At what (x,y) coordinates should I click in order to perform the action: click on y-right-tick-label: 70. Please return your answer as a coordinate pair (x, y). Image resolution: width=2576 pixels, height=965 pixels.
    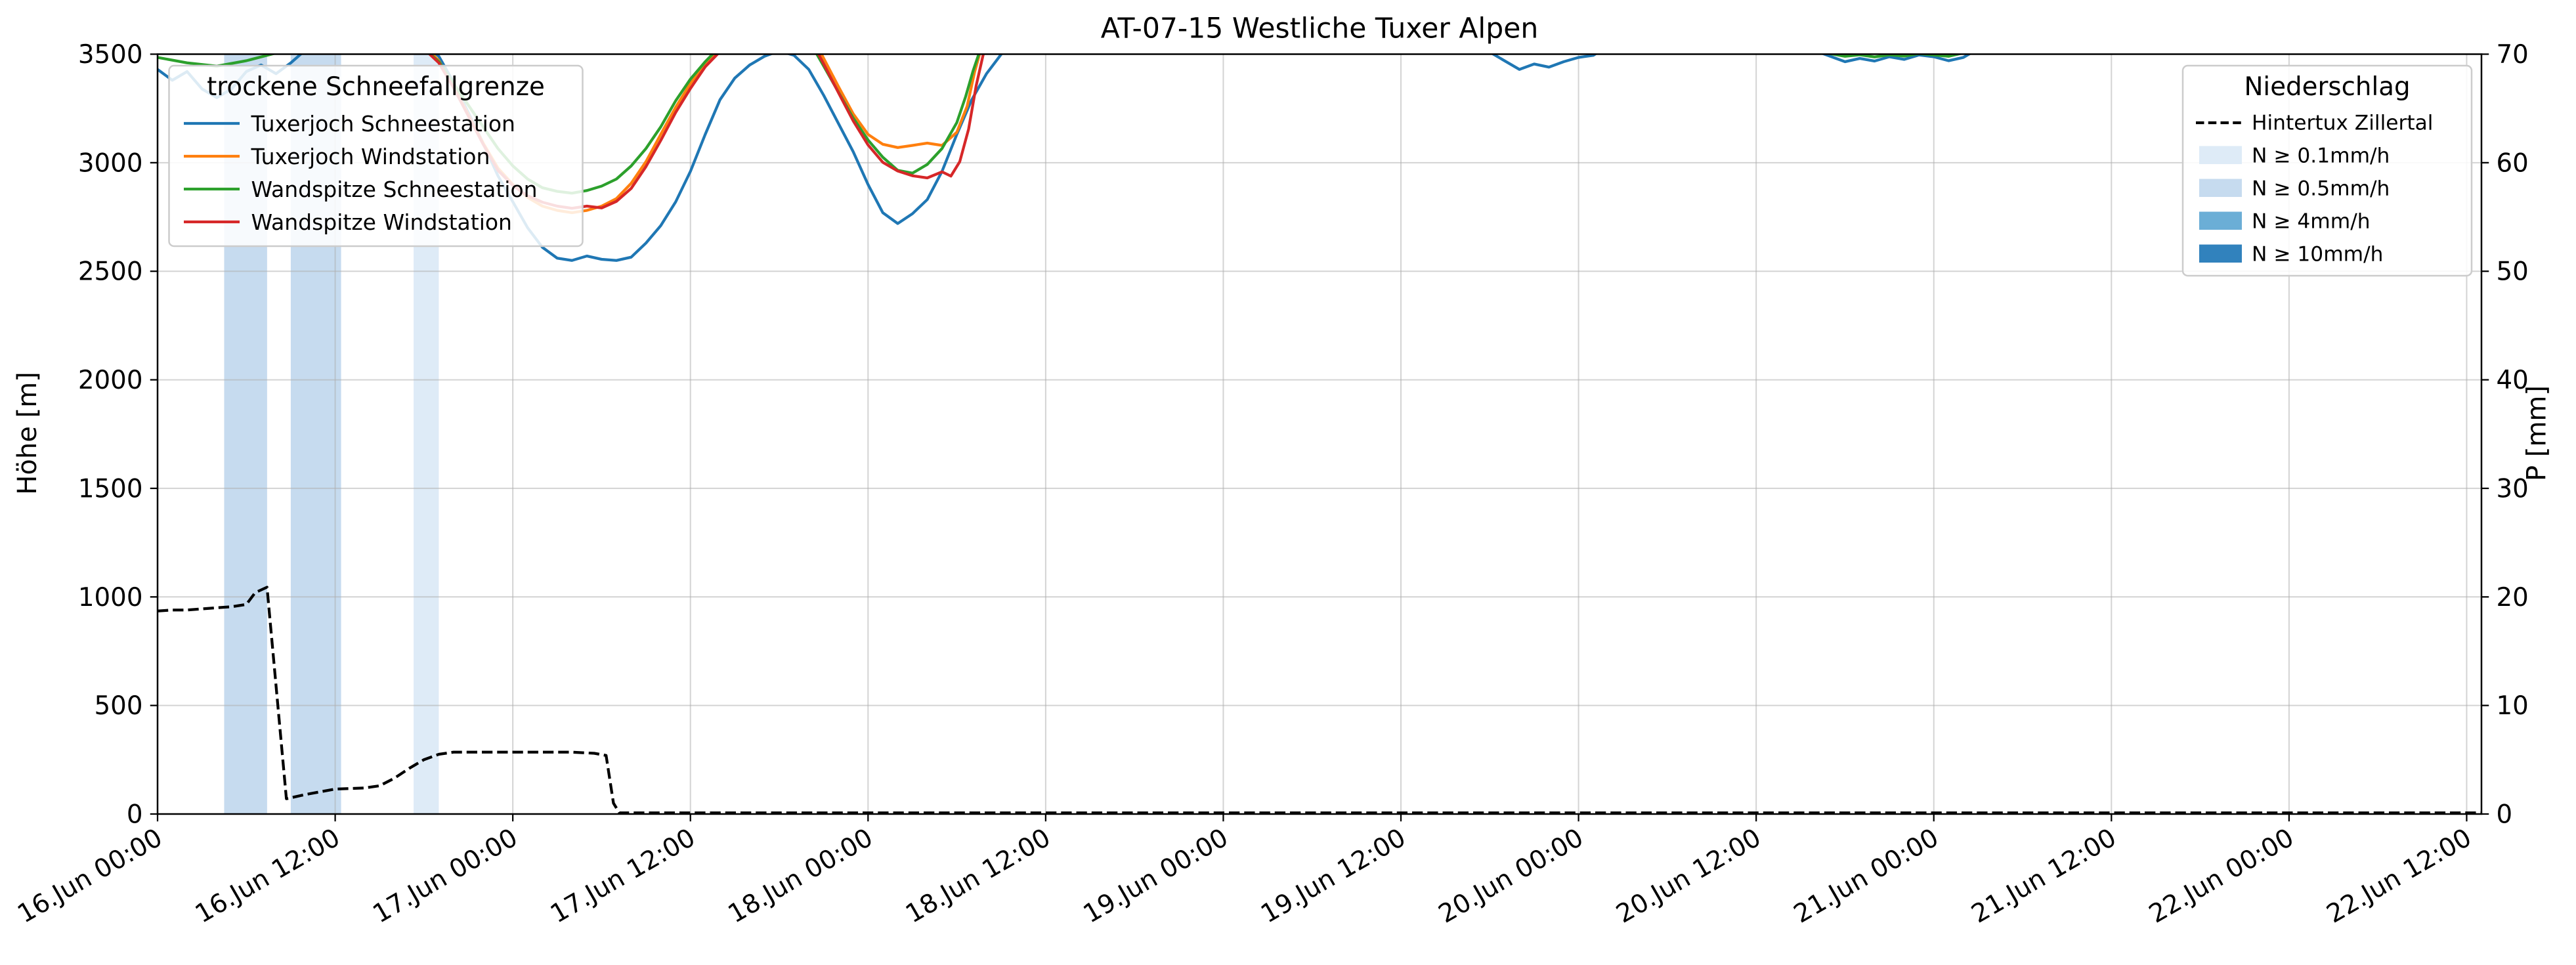
    Looking at the image, I should click on (2513, 55).